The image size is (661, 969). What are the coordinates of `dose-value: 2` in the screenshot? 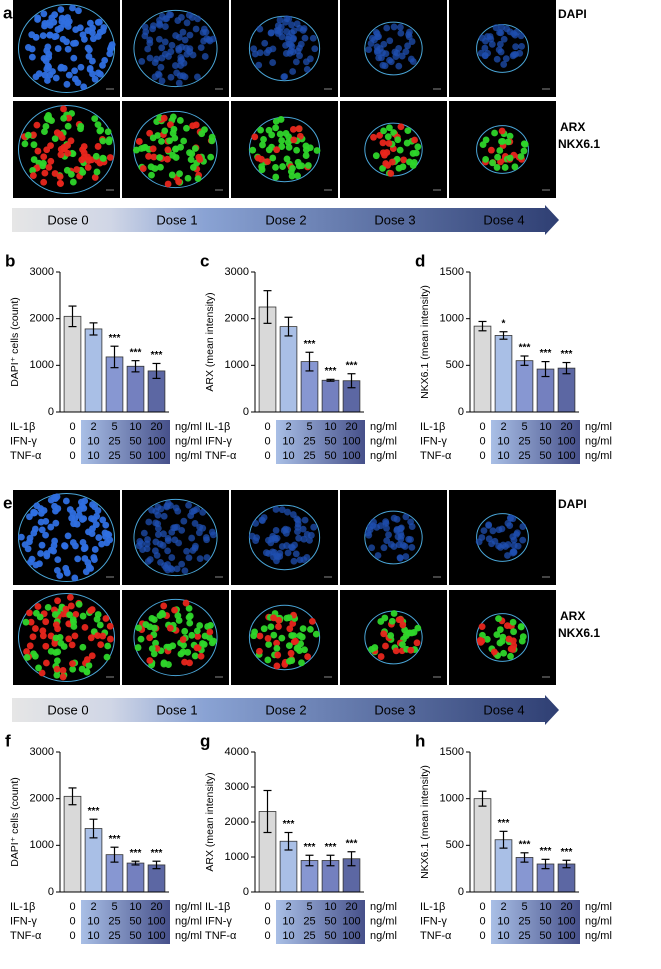 It's located at (503, 427).